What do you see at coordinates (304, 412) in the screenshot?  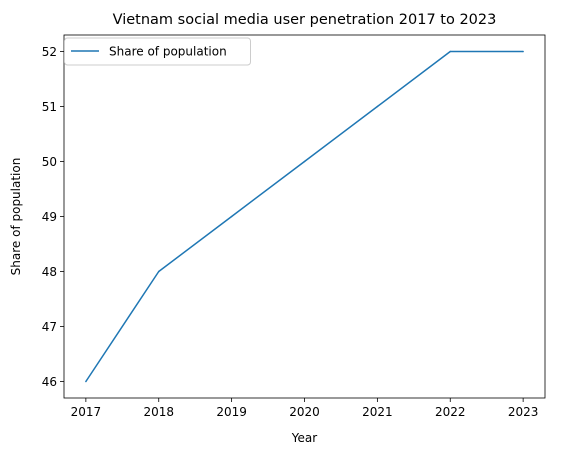 I see `x-tick-label: 2020` at bounding box center [304, 412].